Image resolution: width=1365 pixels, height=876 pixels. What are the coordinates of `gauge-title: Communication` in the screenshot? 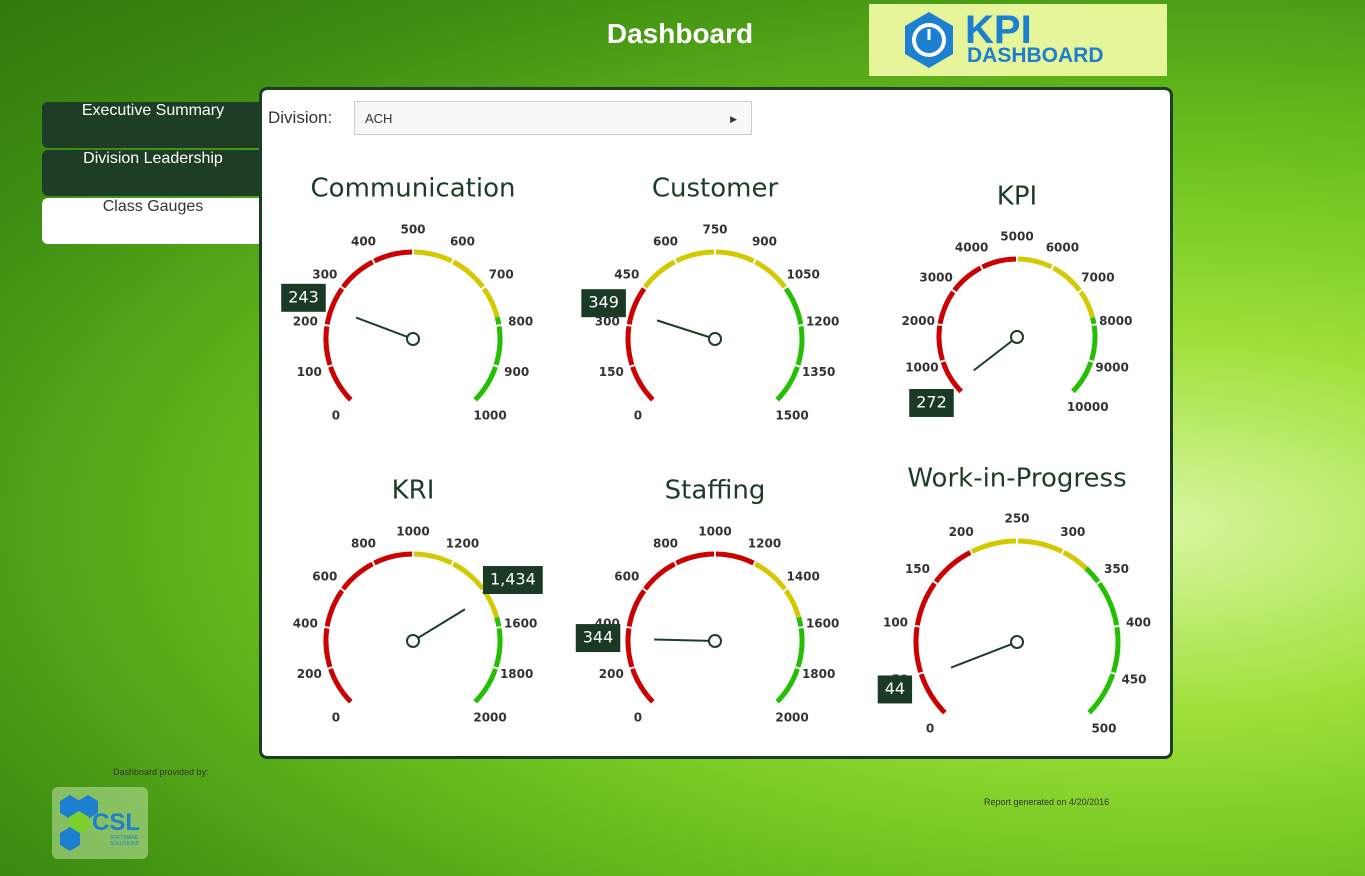 It's located at (413, 189).